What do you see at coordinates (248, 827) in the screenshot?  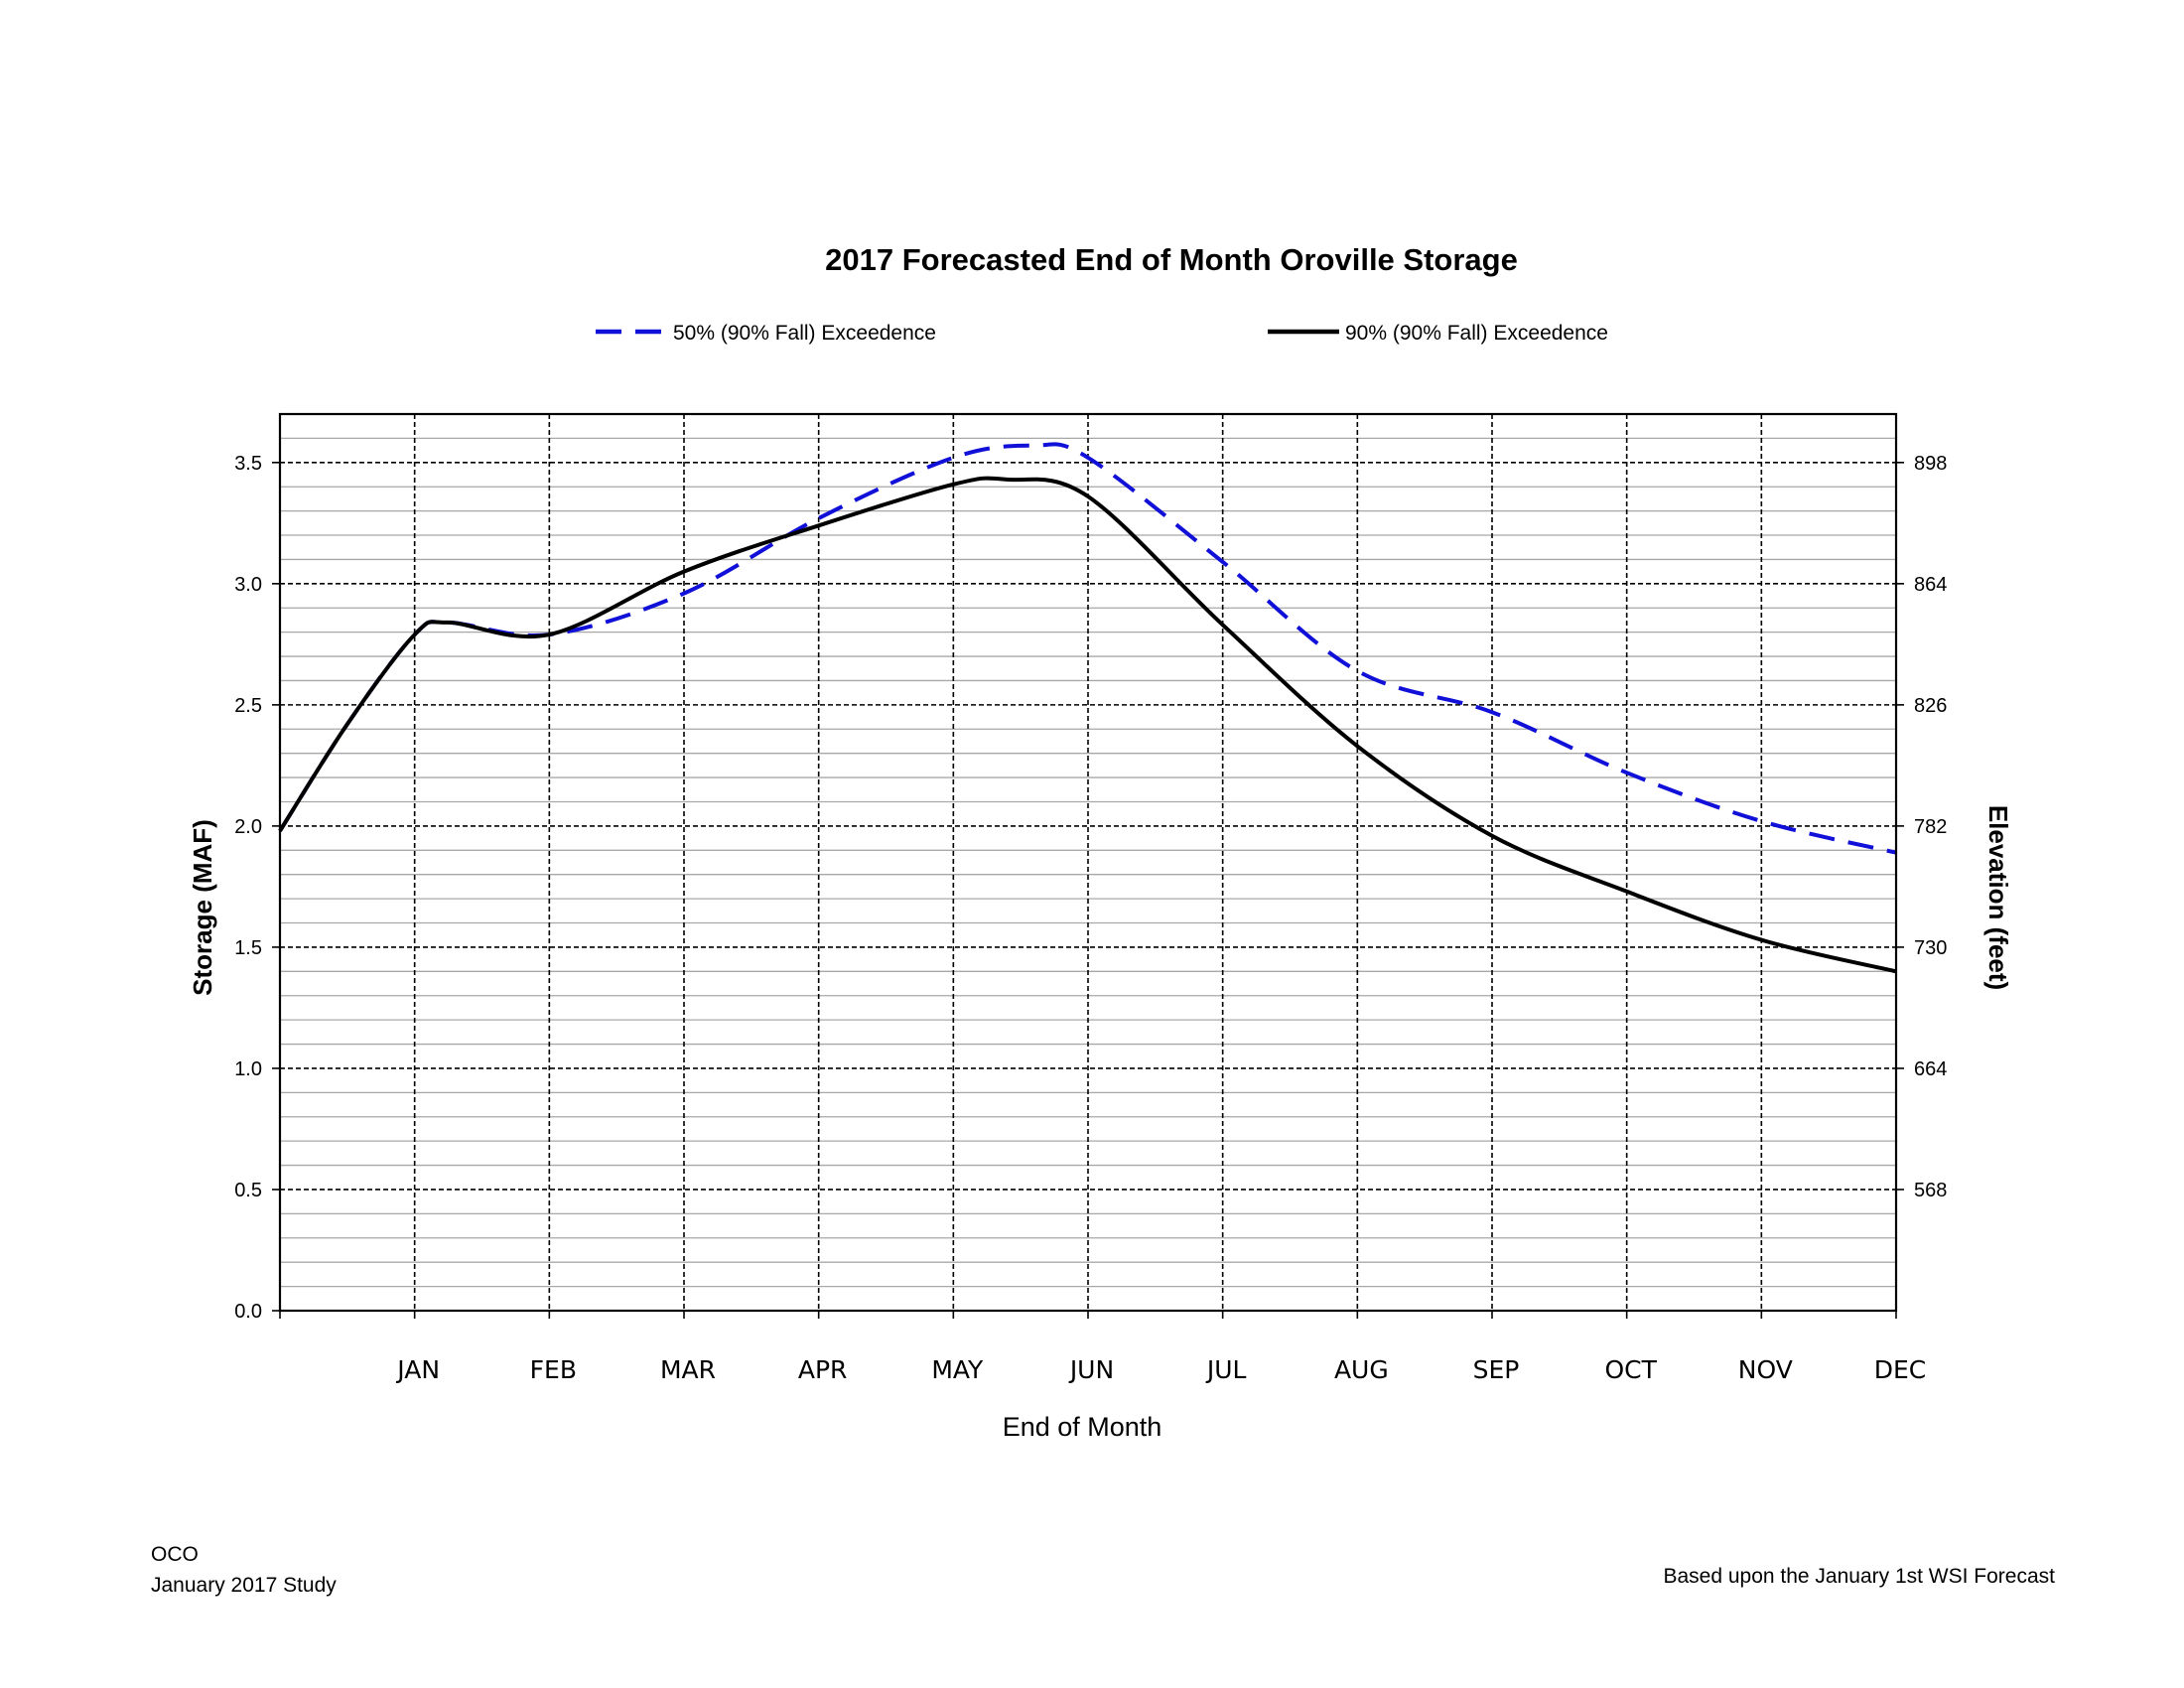 I see `y-tick-label: 2.0` at bounding box center [248, 827].